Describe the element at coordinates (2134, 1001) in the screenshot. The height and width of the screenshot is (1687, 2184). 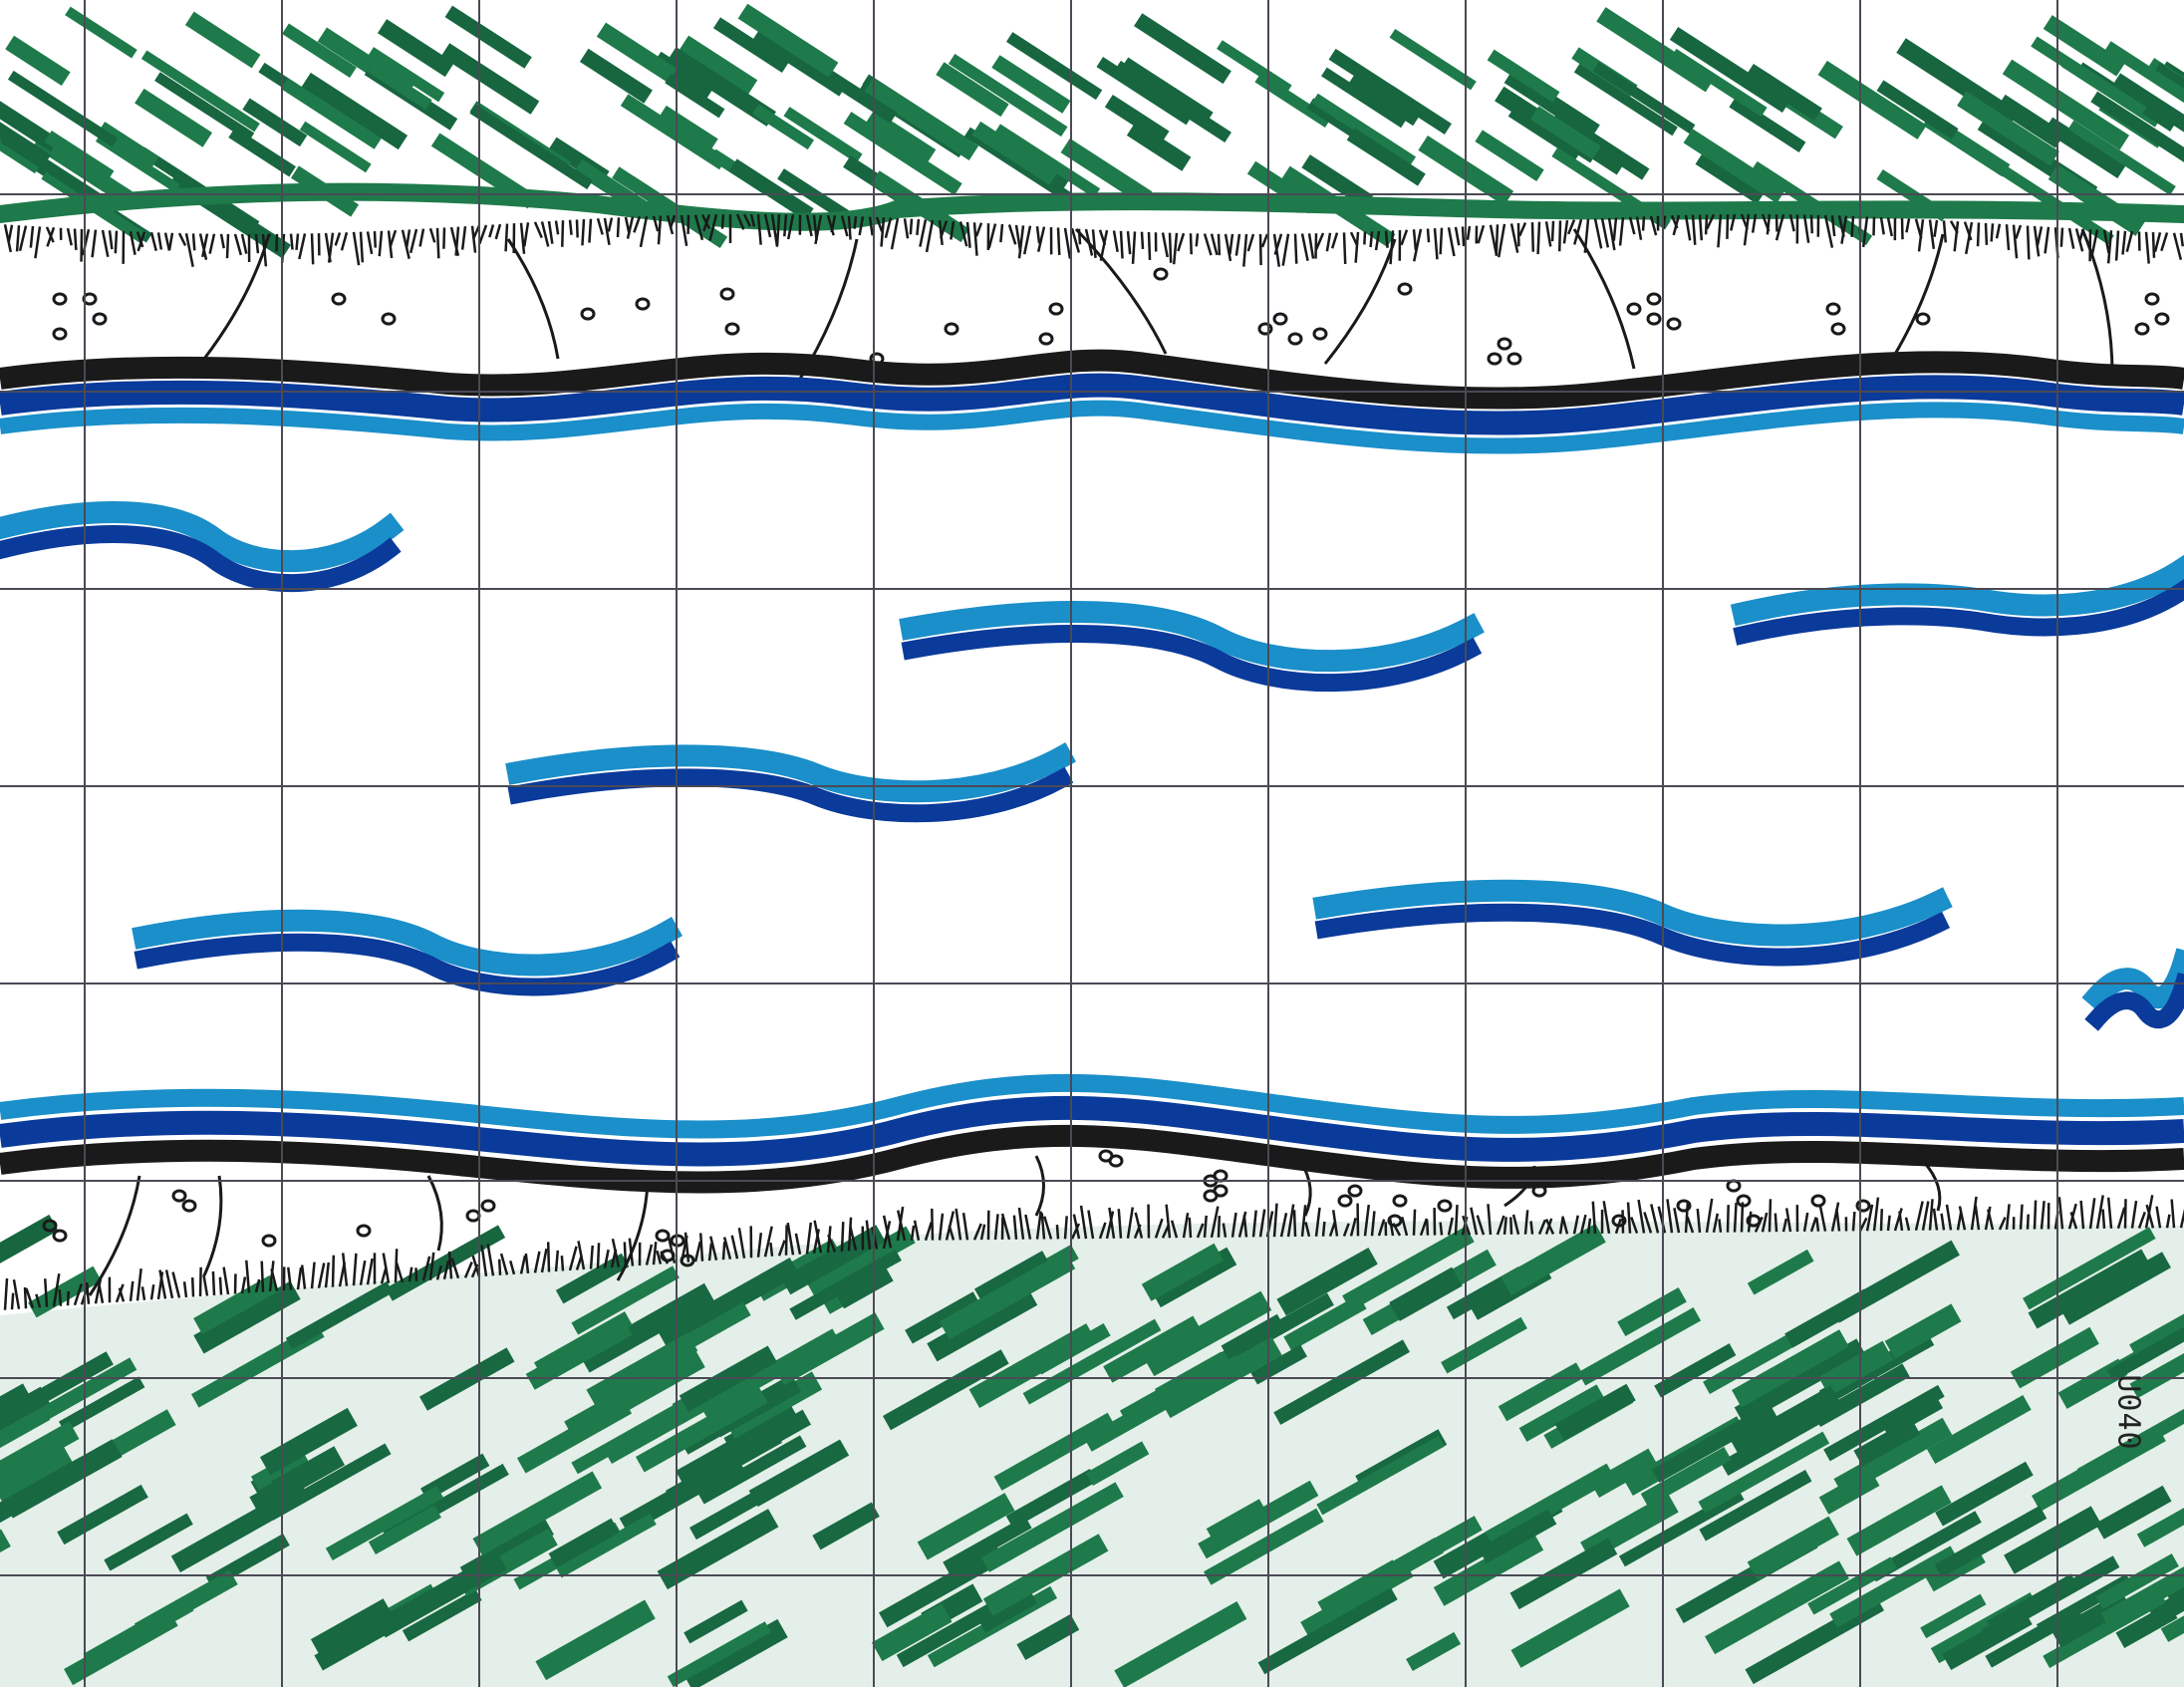
I see `wave-dark` at that location.